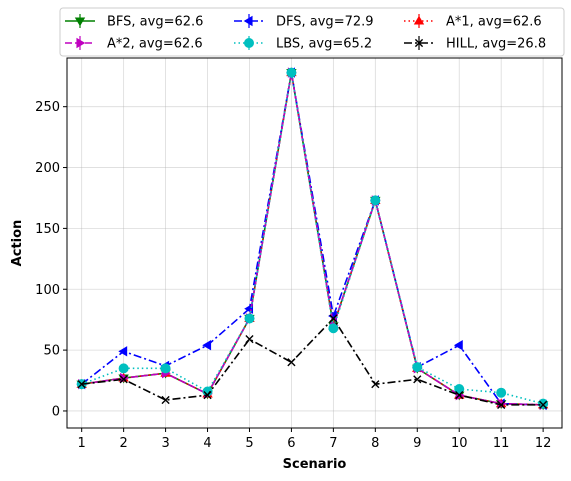 The image size is (571, 481). What do you see at coordinates (155, 22) in the screenshot?
I see `legend-label: BFS, avg=62.6` at bounding box center [155, 22].